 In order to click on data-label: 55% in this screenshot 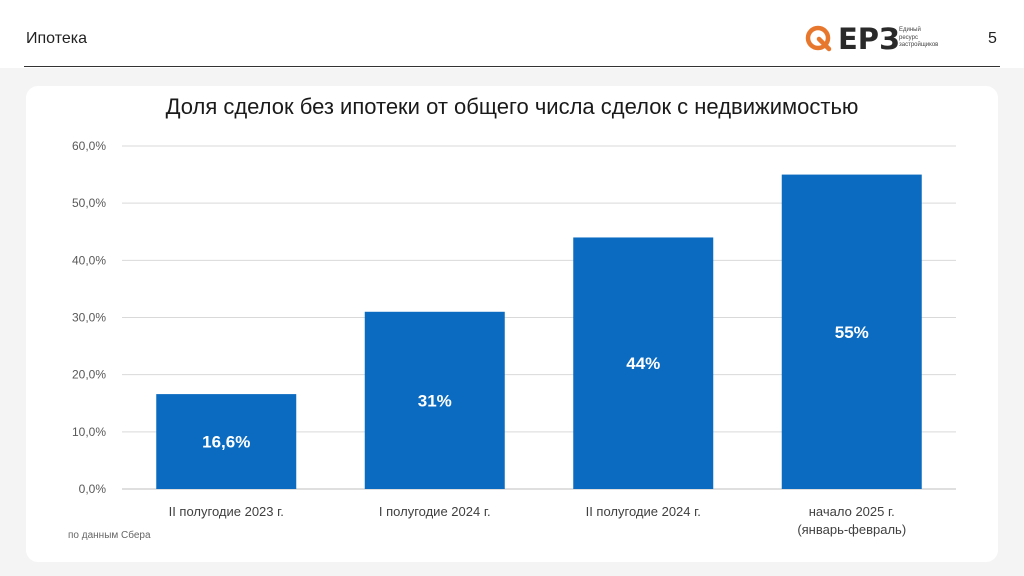, I will do `click(852, 332)`.